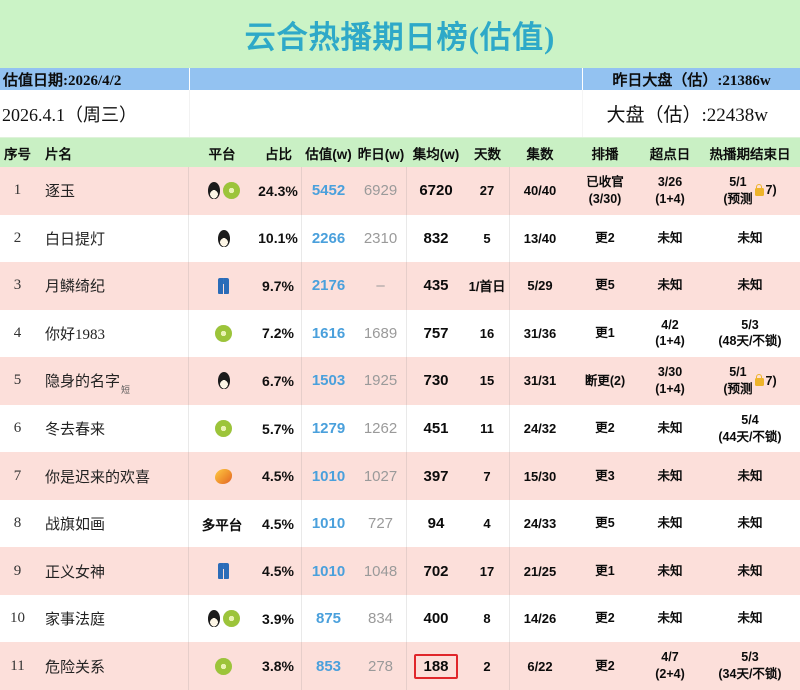 The width and height of the screenshot is (800, 690). Describe the element at coordinates (112, 238) in the screenshot. I see `title-cell: 白日提灯` at that location.